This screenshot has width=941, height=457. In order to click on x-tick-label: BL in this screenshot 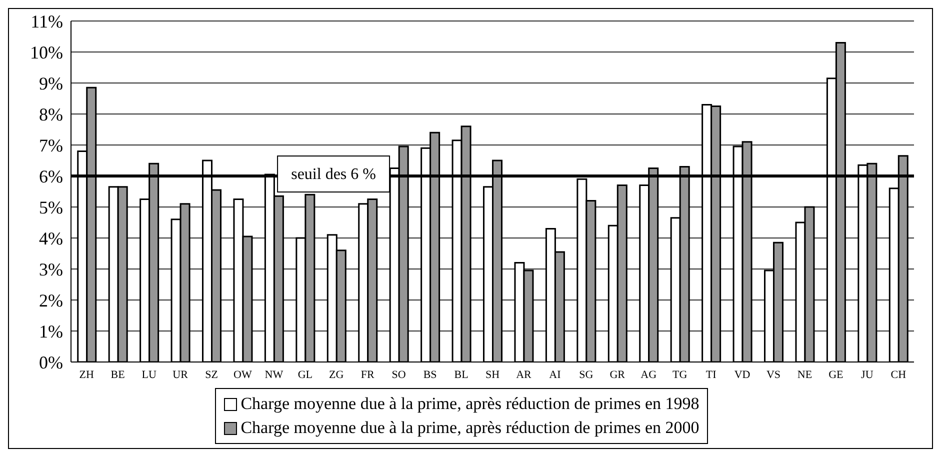, I will do `click(461, 374)`.